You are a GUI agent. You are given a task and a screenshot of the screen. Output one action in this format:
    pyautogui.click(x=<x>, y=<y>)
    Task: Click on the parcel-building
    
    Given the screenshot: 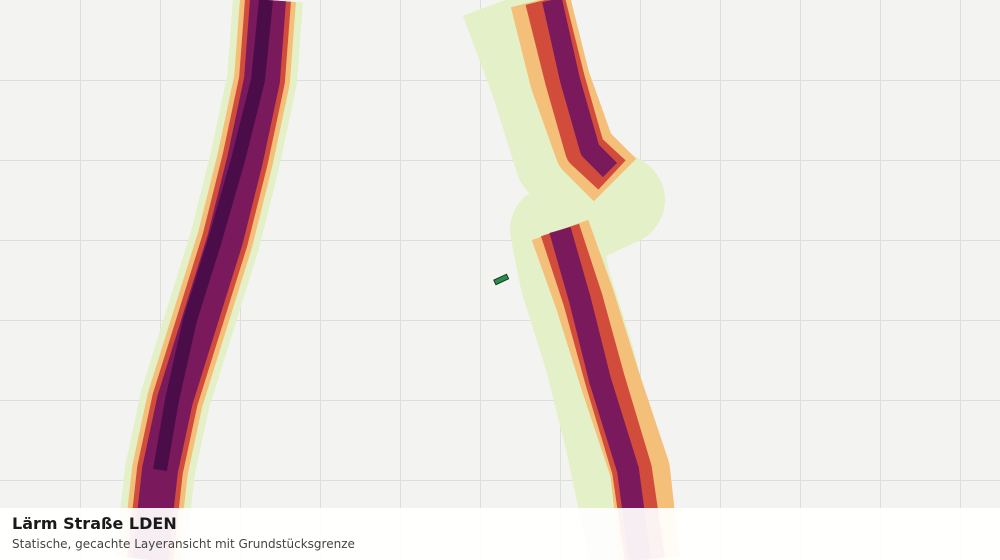 What is the action you would take?
    pyautogui.click(x=501, y=279)
    